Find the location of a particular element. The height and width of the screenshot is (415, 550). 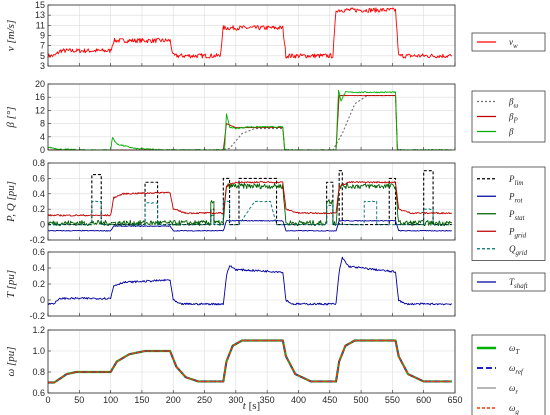

series-line-t-shaft is located at coordinates (249, 281).